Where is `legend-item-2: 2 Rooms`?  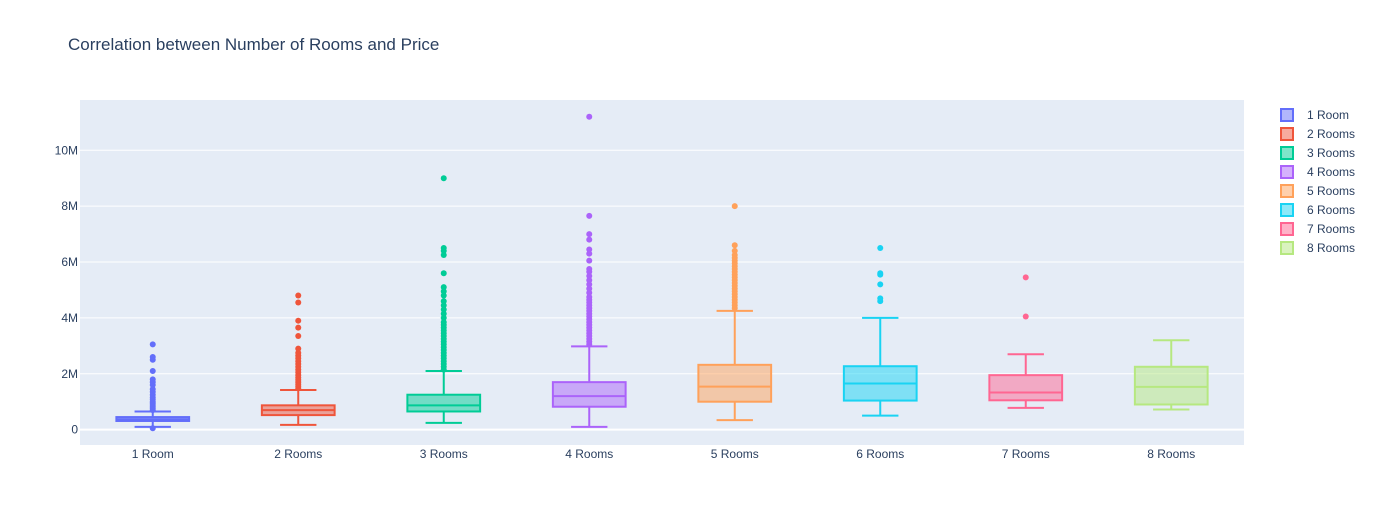 legend-item-2: 2 Rooms is located at coordinates (1317, 134).